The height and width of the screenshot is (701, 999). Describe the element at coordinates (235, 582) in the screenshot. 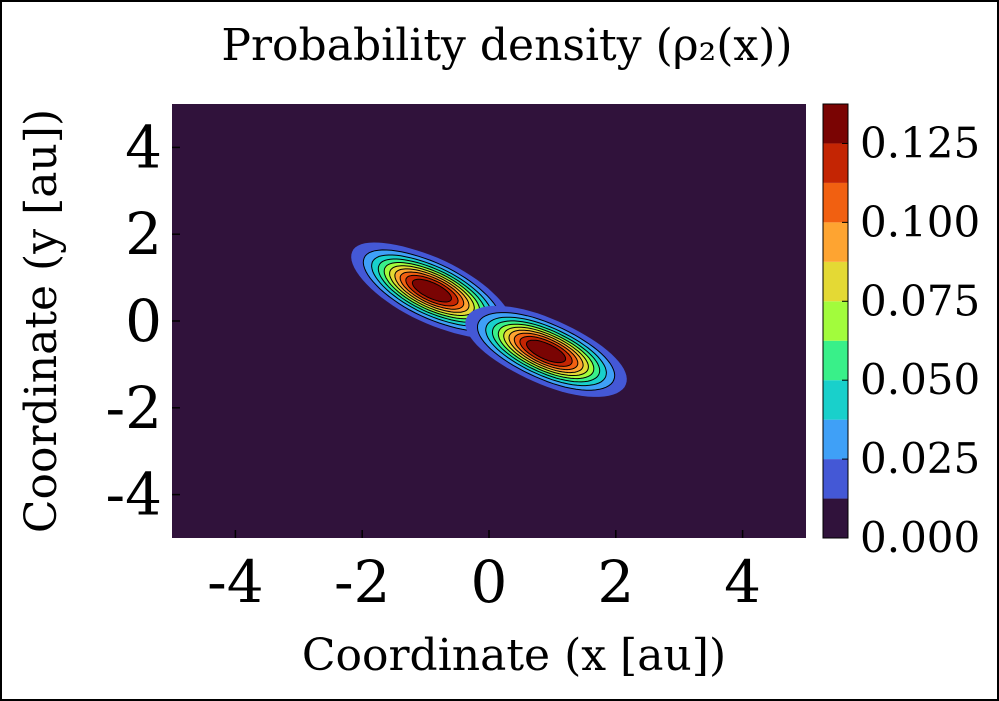

I see `x-tick-label: -4` at that location.